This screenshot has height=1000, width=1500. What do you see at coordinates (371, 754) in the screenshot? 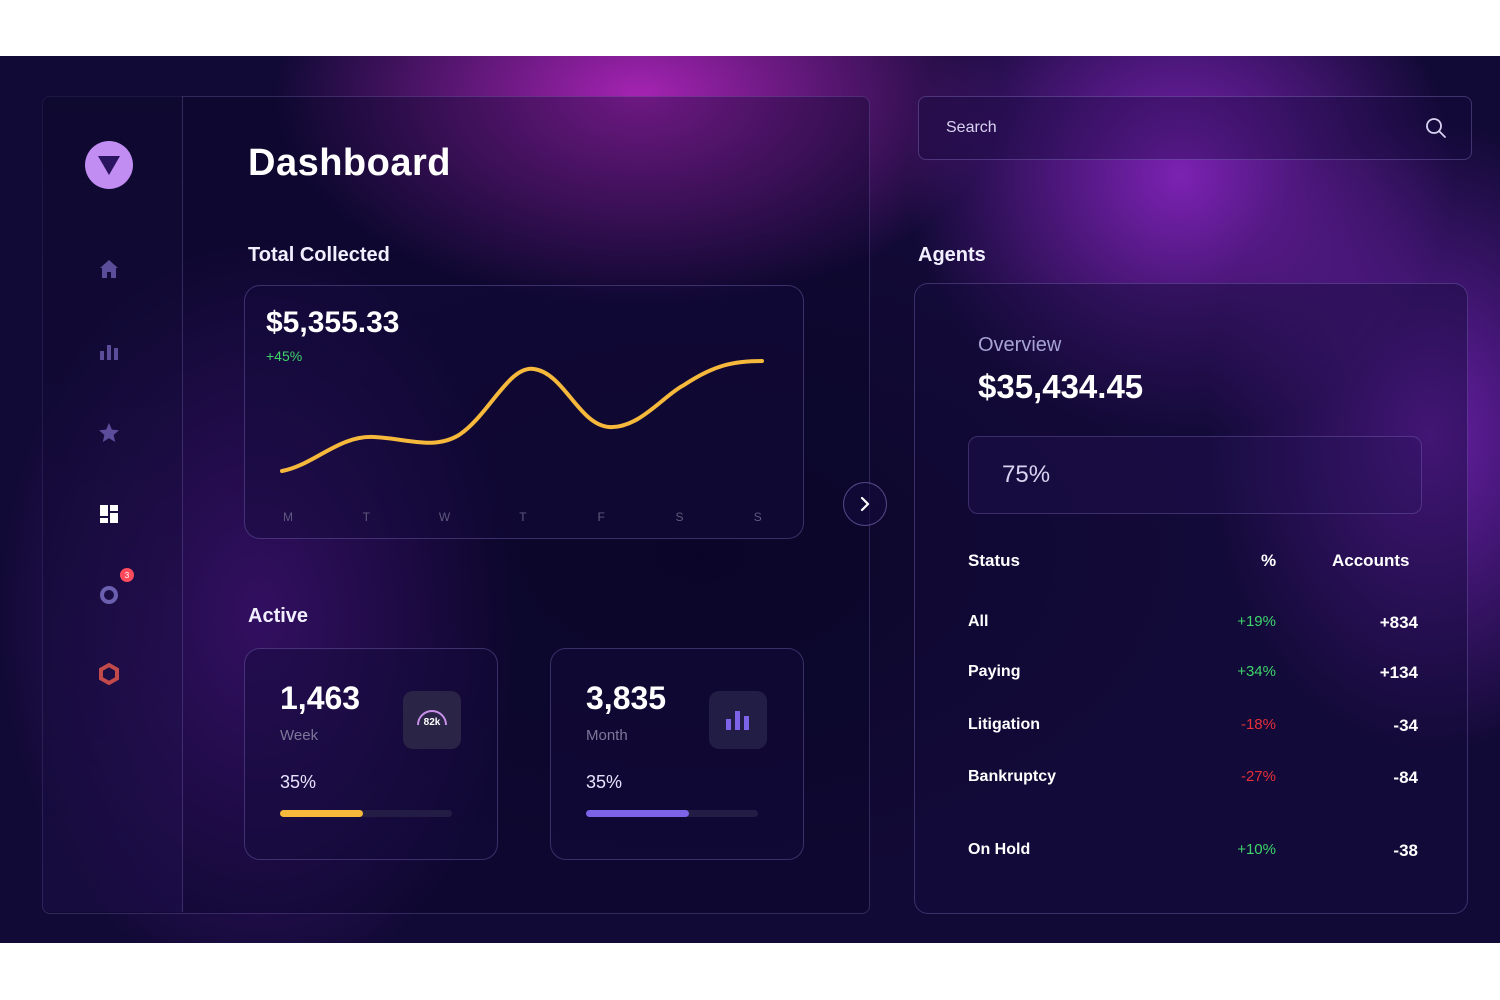
I see `active-week-card` at bounding box center [371, 754].